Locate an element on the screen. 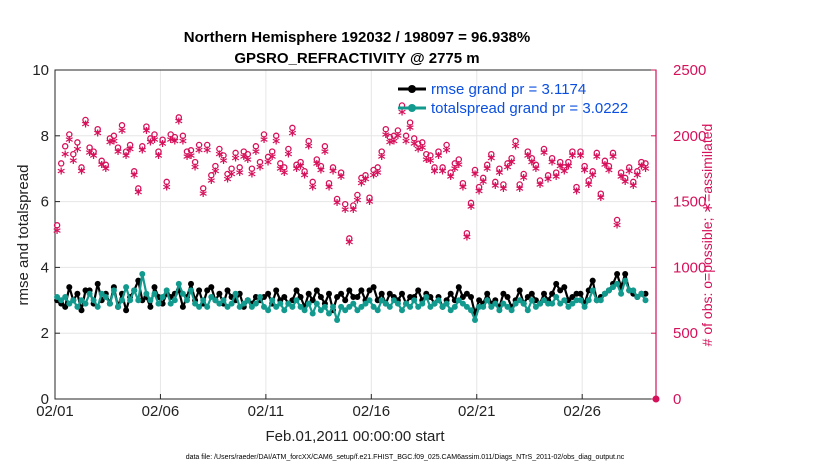 This screenshot has height=470, width=830. y-axis-left: 0 2 4 6 8 10 is located at coordinates (46, 235).